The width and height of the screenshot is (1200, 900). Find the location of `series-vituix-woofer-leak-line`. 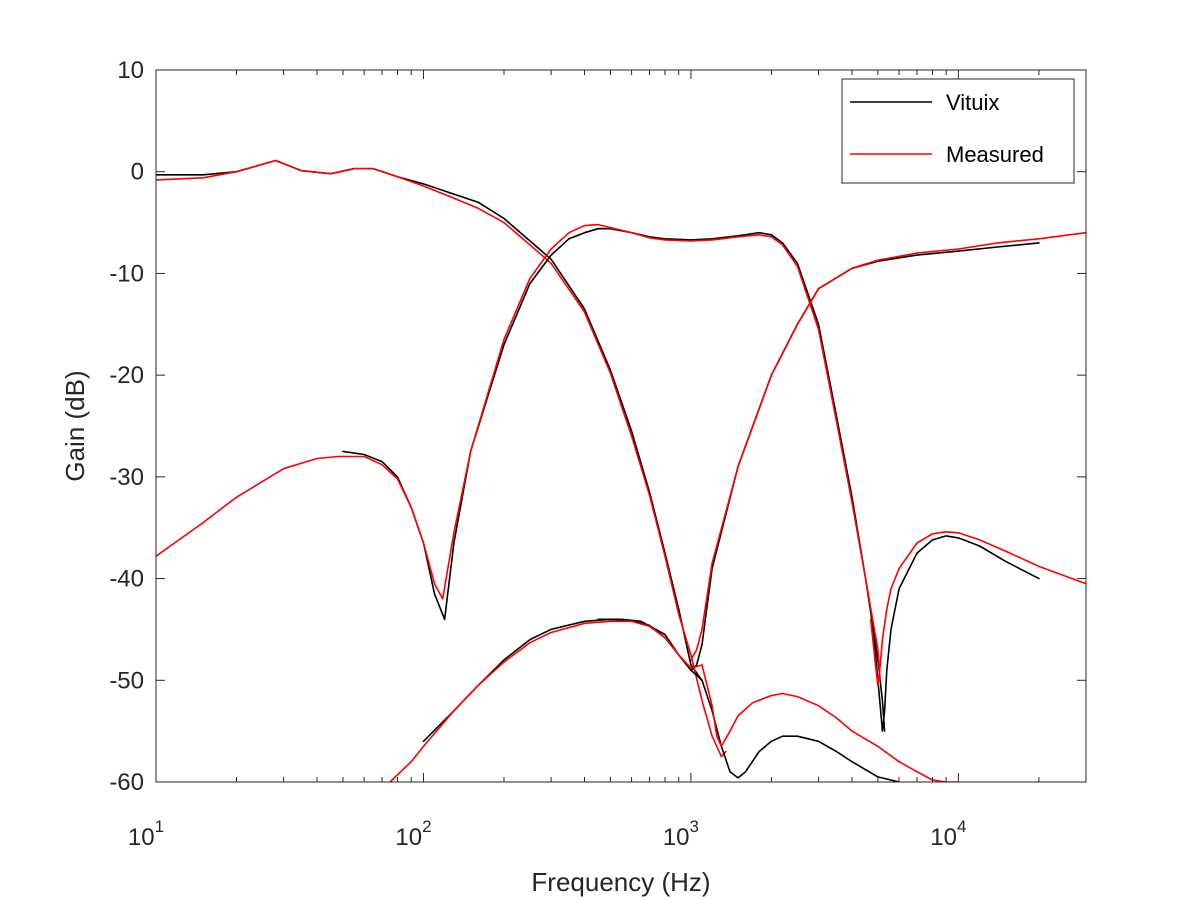

series-vituix-woofer-leak-line is located at coordinates (661, 700).